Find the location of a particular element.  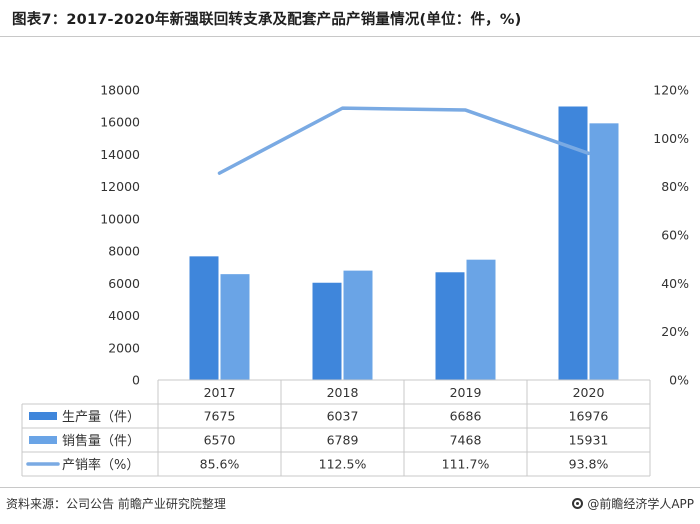

data-label: 85.6% is located at coordinates (220, 464).